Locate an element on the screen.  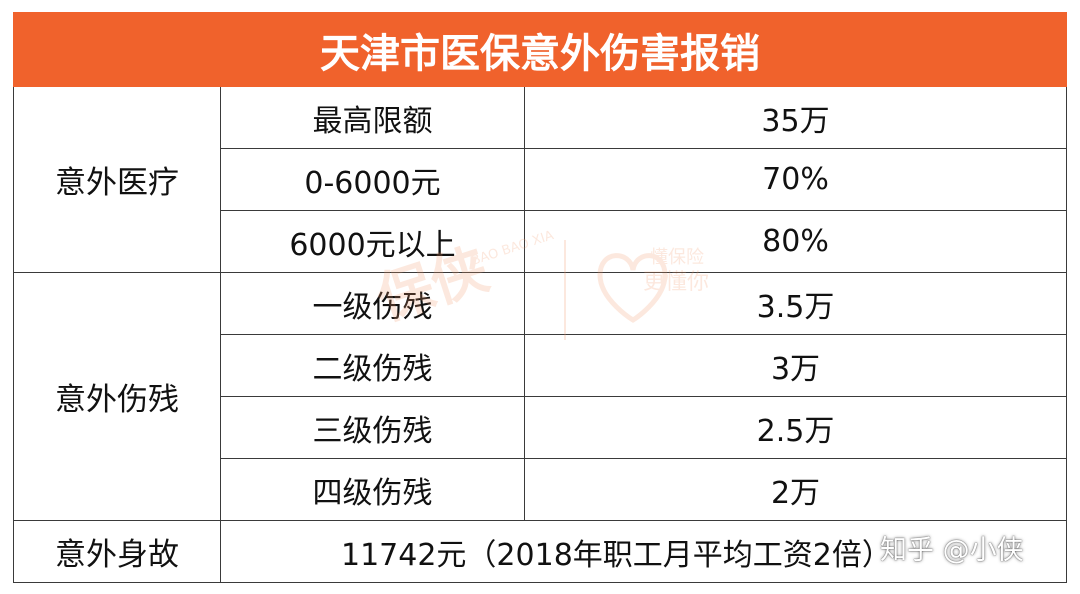
value-cell: 2.5万 is located at coordinates (795, 427).